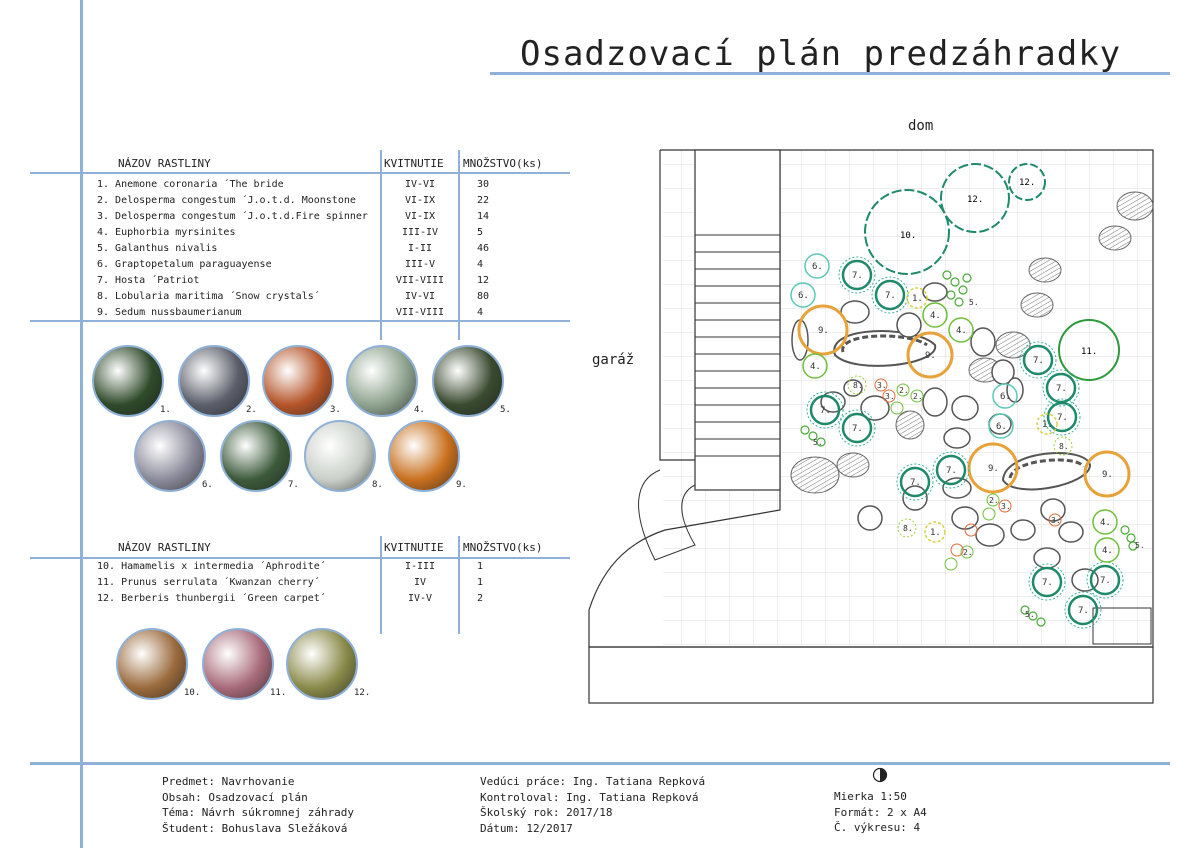 Image resolution: width=1200 pixels, height=848 pixels. What do you see at coordinates (300, 321) in the screenshot?
I see `table1-bottom-rule` at bounding box center [300, 321].